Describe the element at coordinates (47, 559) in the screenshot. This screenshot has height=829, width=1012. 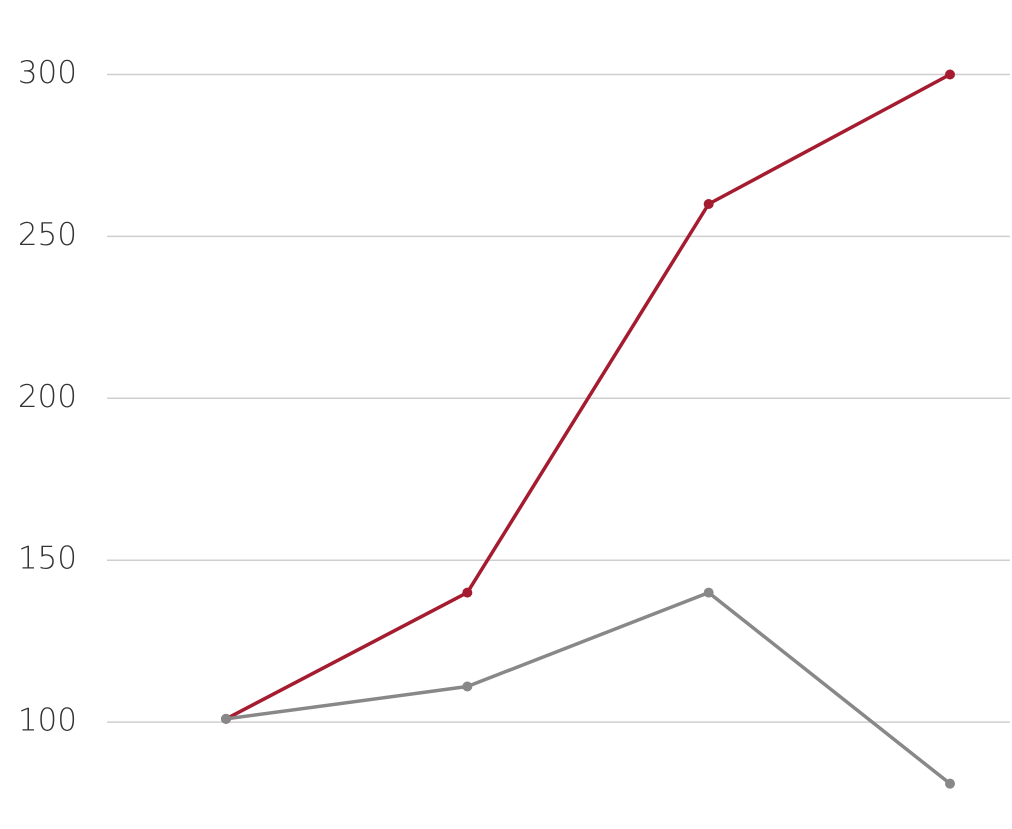
I see `y-tick-label: 150` at that location.